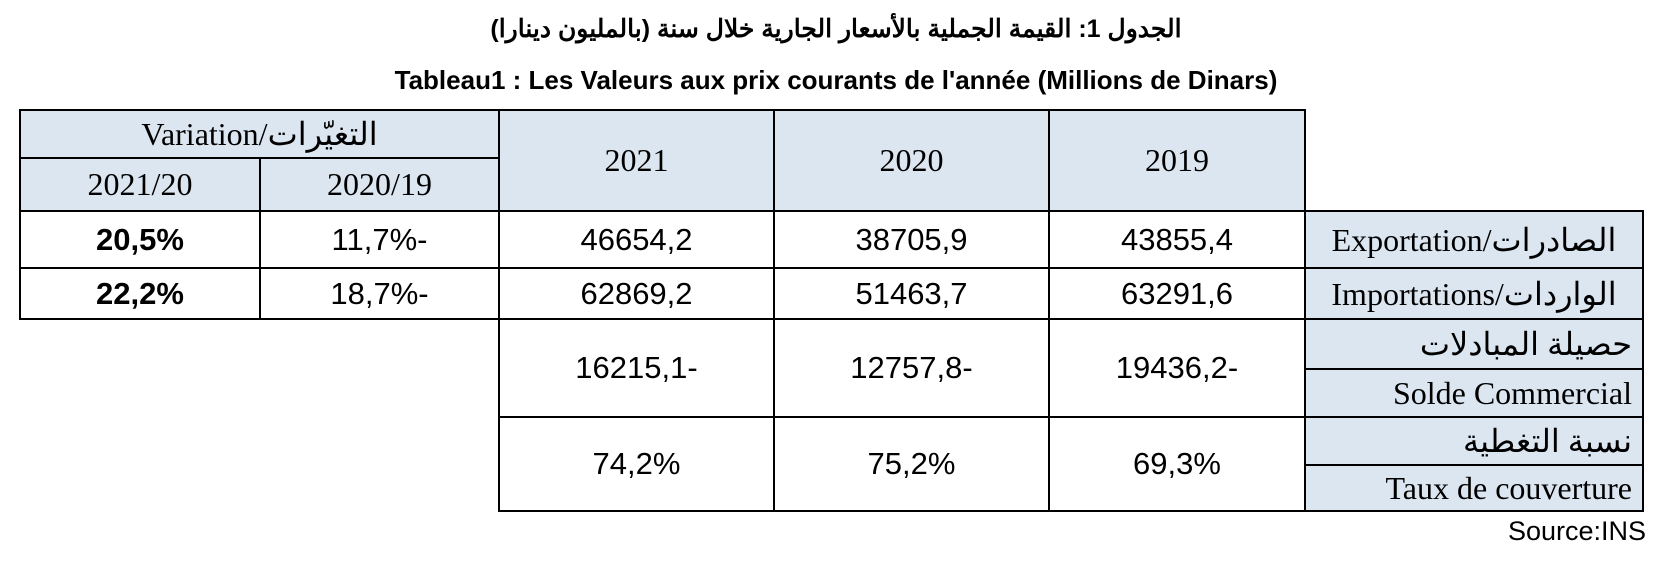 Image resolution: width=1672 pixels, height=567 pixels. Describe the element at coordinates (911, 464) in the screenshot. I see `table-cell: 75,2%` at that location.